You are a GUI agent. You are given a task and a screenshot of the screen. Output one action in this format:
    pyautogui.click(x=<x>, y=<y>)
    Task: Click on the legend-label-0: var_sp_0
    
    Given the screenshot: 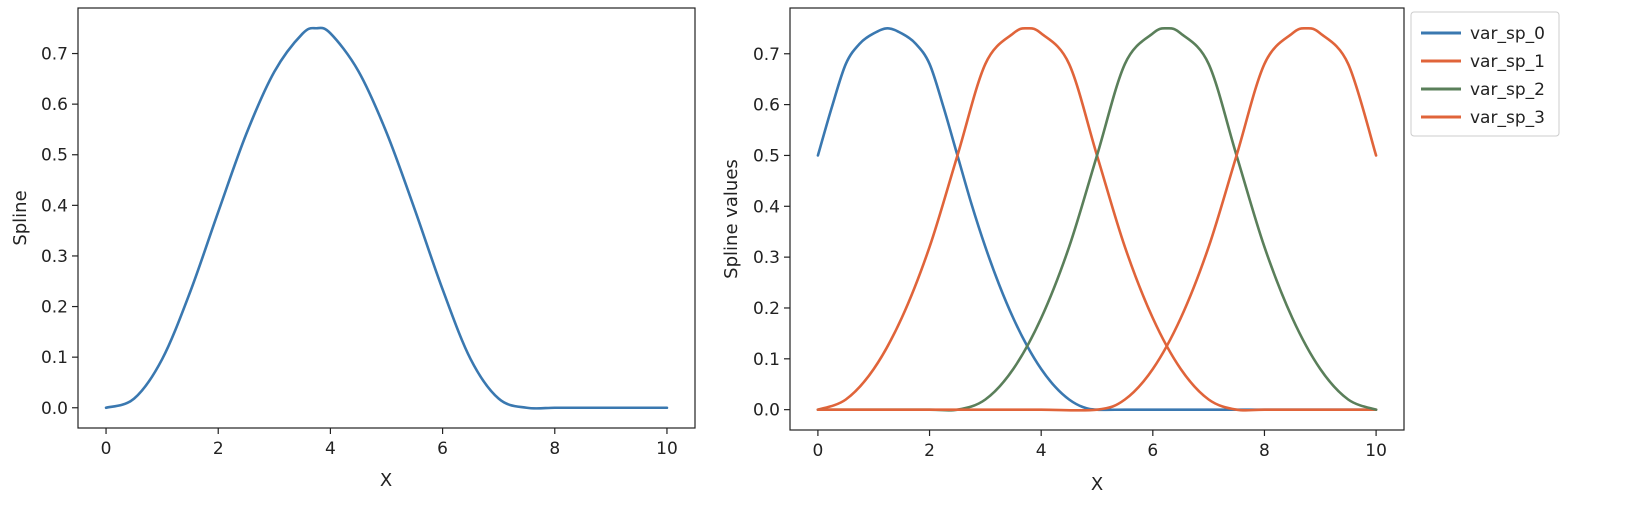 What is the action you would take?
    pyautogui.click(x=1507, y=34)
    